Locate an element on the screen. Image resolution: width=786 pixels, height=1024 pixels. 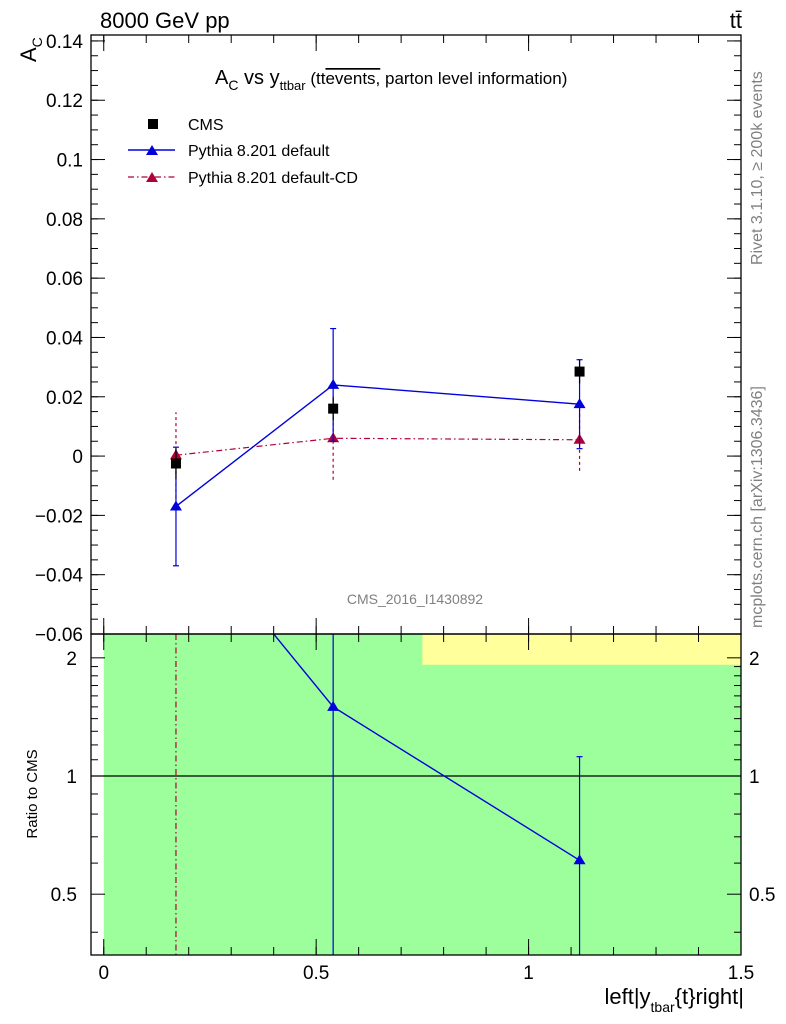
main-ytick-label: −0.04 is located at coordinates (59, 576).